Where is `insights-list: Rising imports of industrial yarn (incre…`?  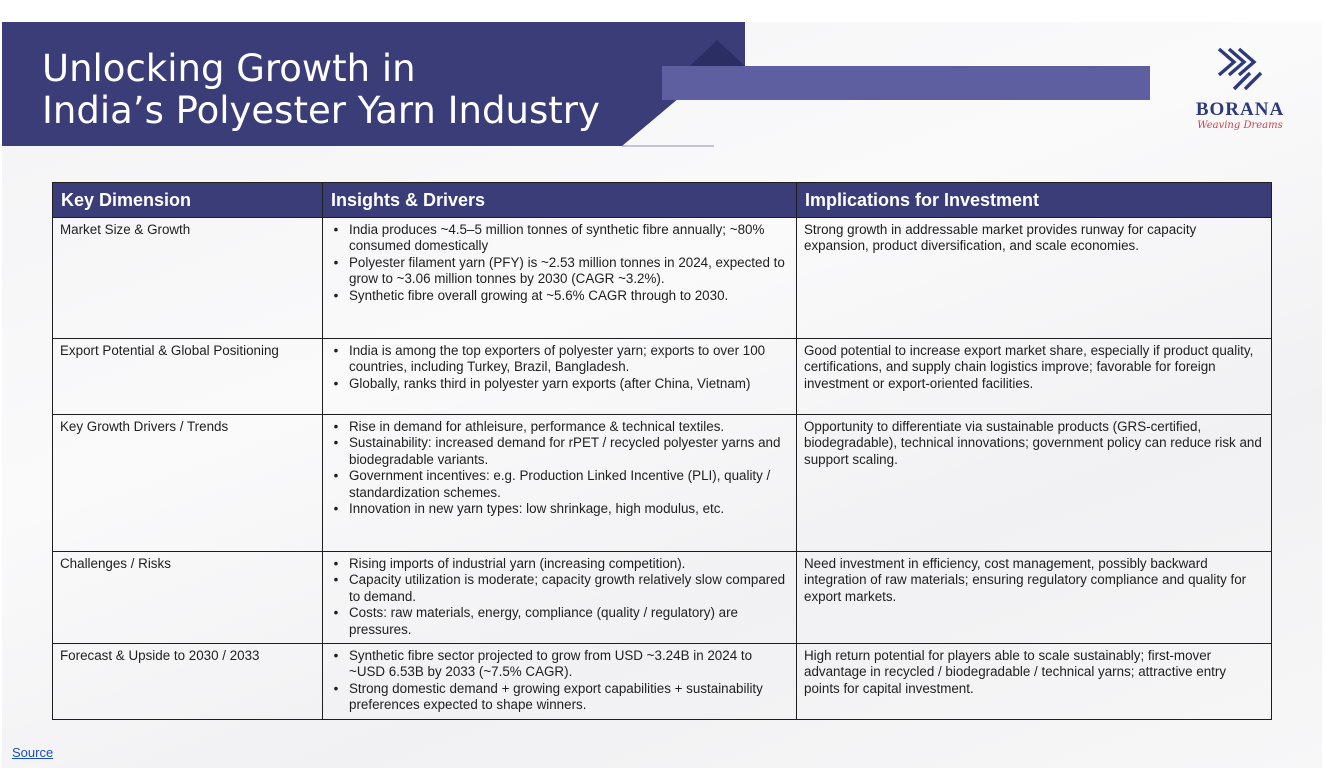 insights-list: Rising imports of industrial yarn (incre… is located at coordinates (560, 597).